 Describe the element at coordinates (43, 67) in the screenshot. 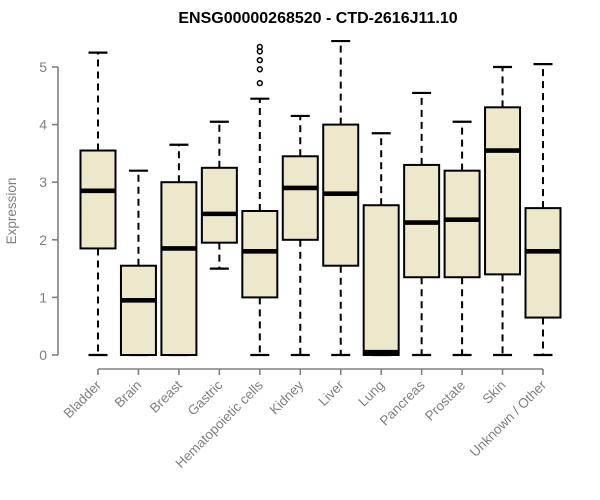

I see `y-tick-label: 5` at that location.